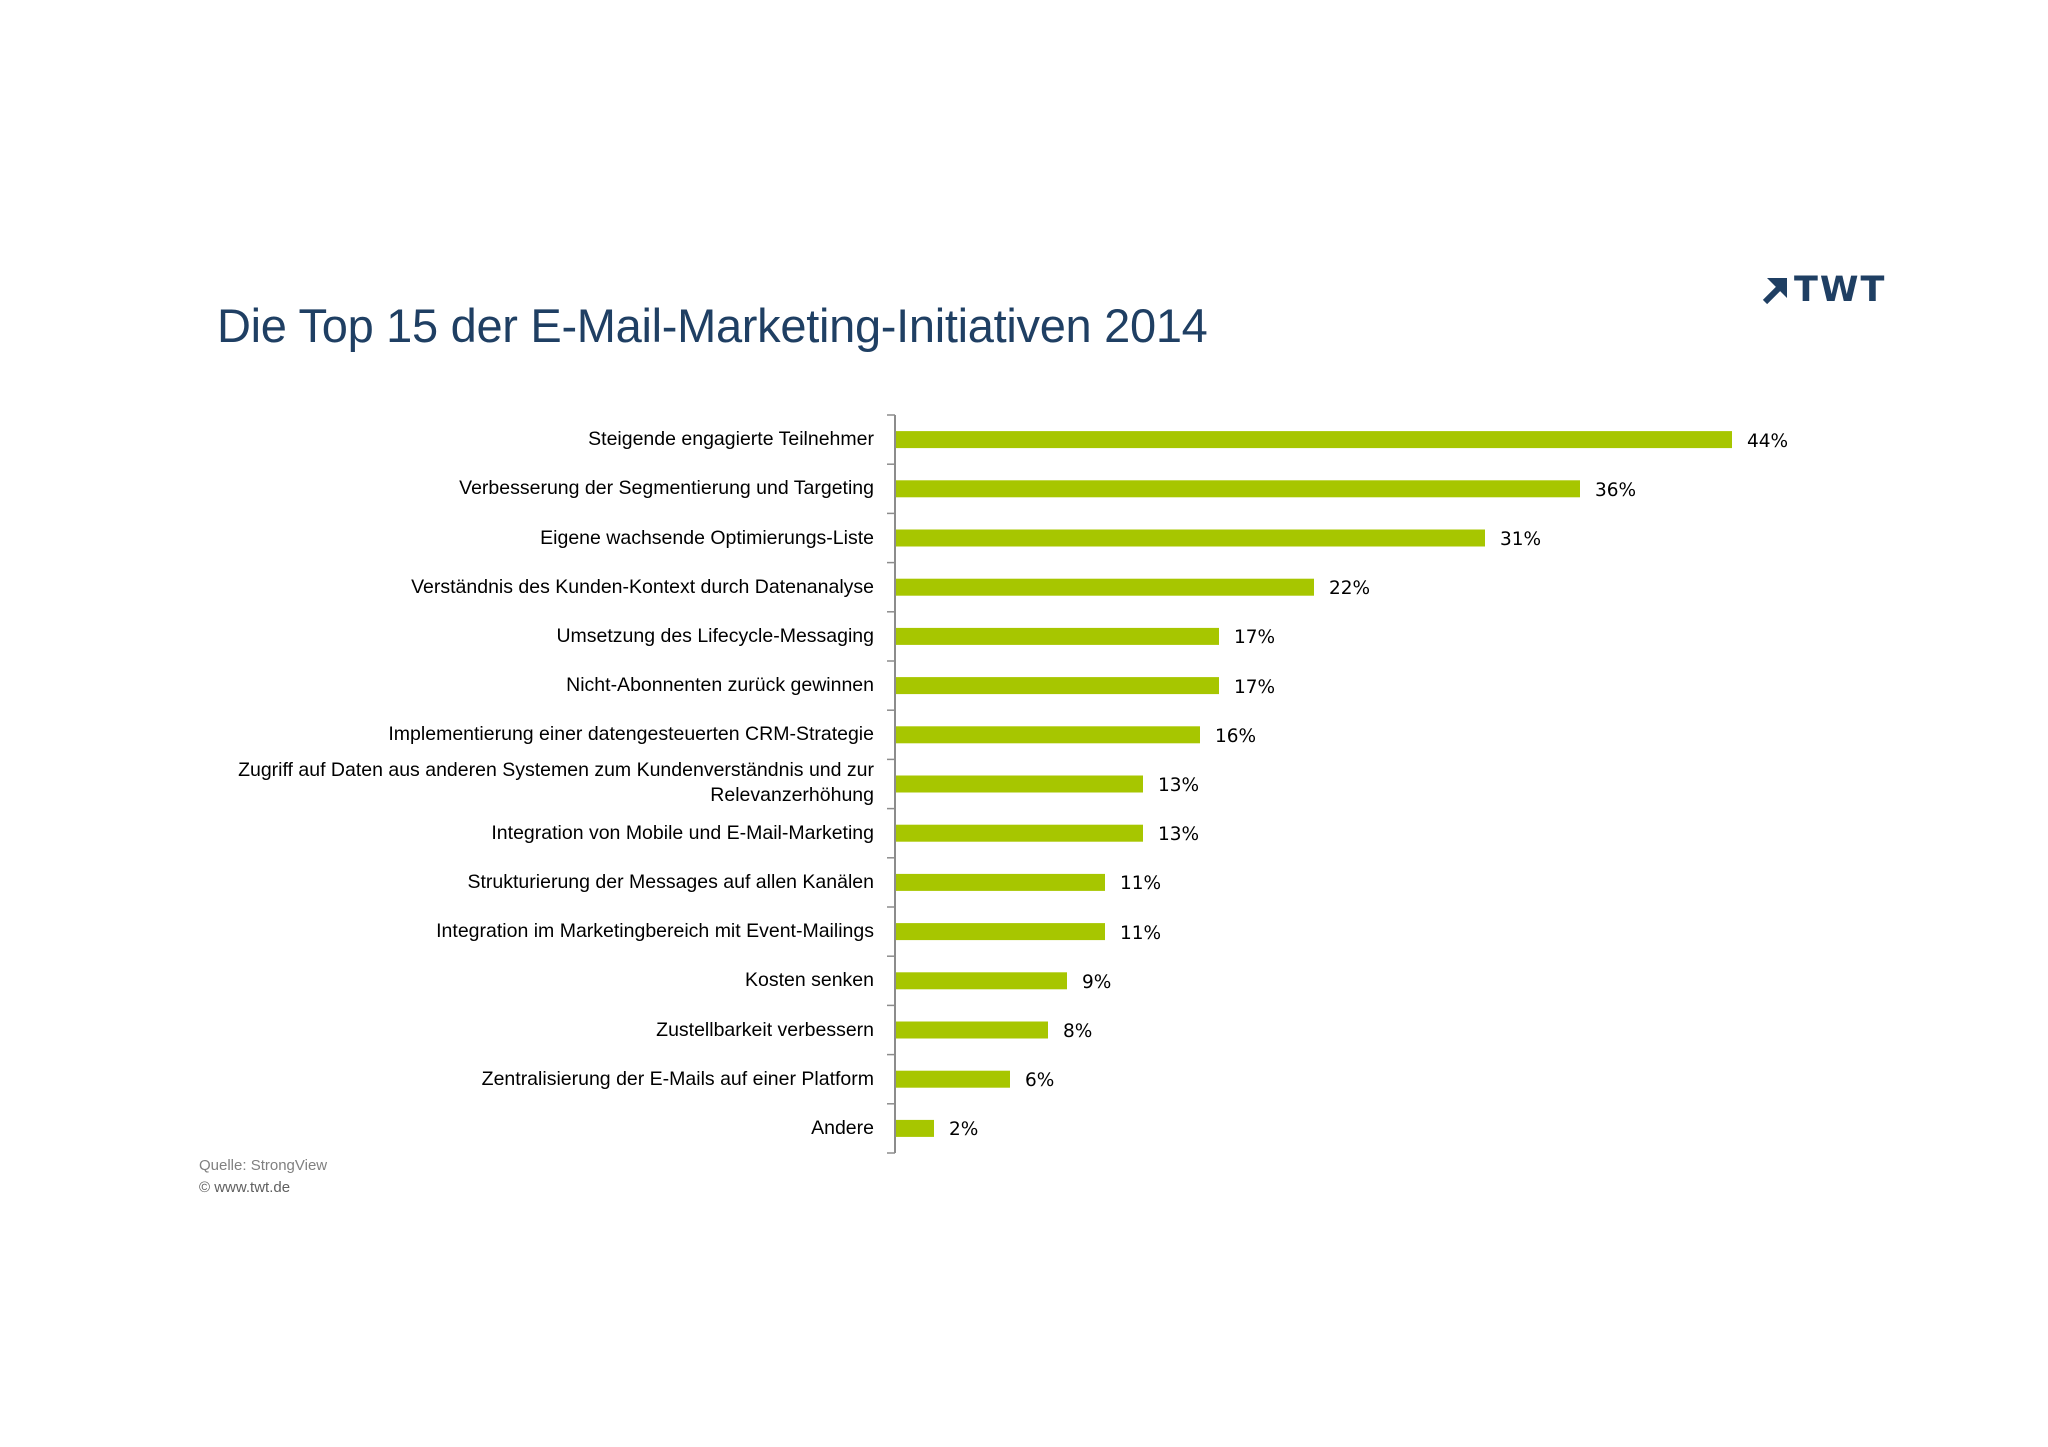 Image resolution: width=2048 pixels, height=1447 pixels. What do you see at coordinates (1097, 982) in the screenshot?
I see `value-label: 9%` at bounding box center [1097, 982].